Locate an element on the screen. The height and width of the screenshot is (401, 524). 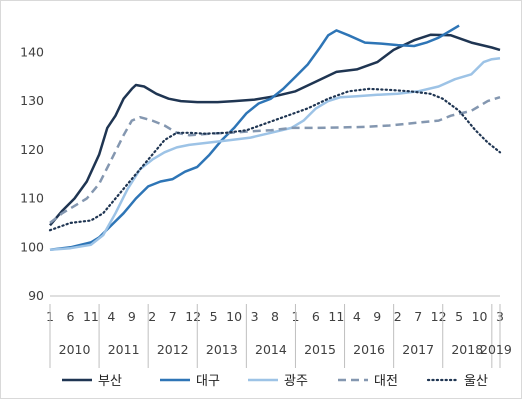
x-year-tick-label: 2019 is located at coordinates (496, 349).